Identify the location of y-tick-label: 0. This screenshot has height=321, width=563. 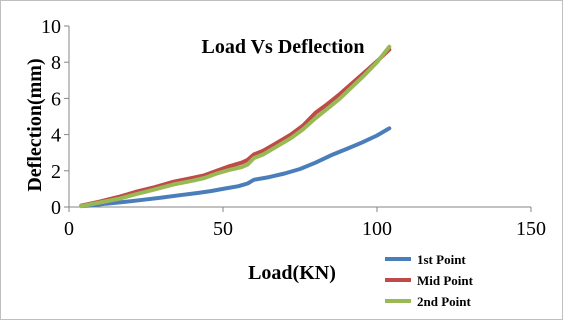
(56, 208).